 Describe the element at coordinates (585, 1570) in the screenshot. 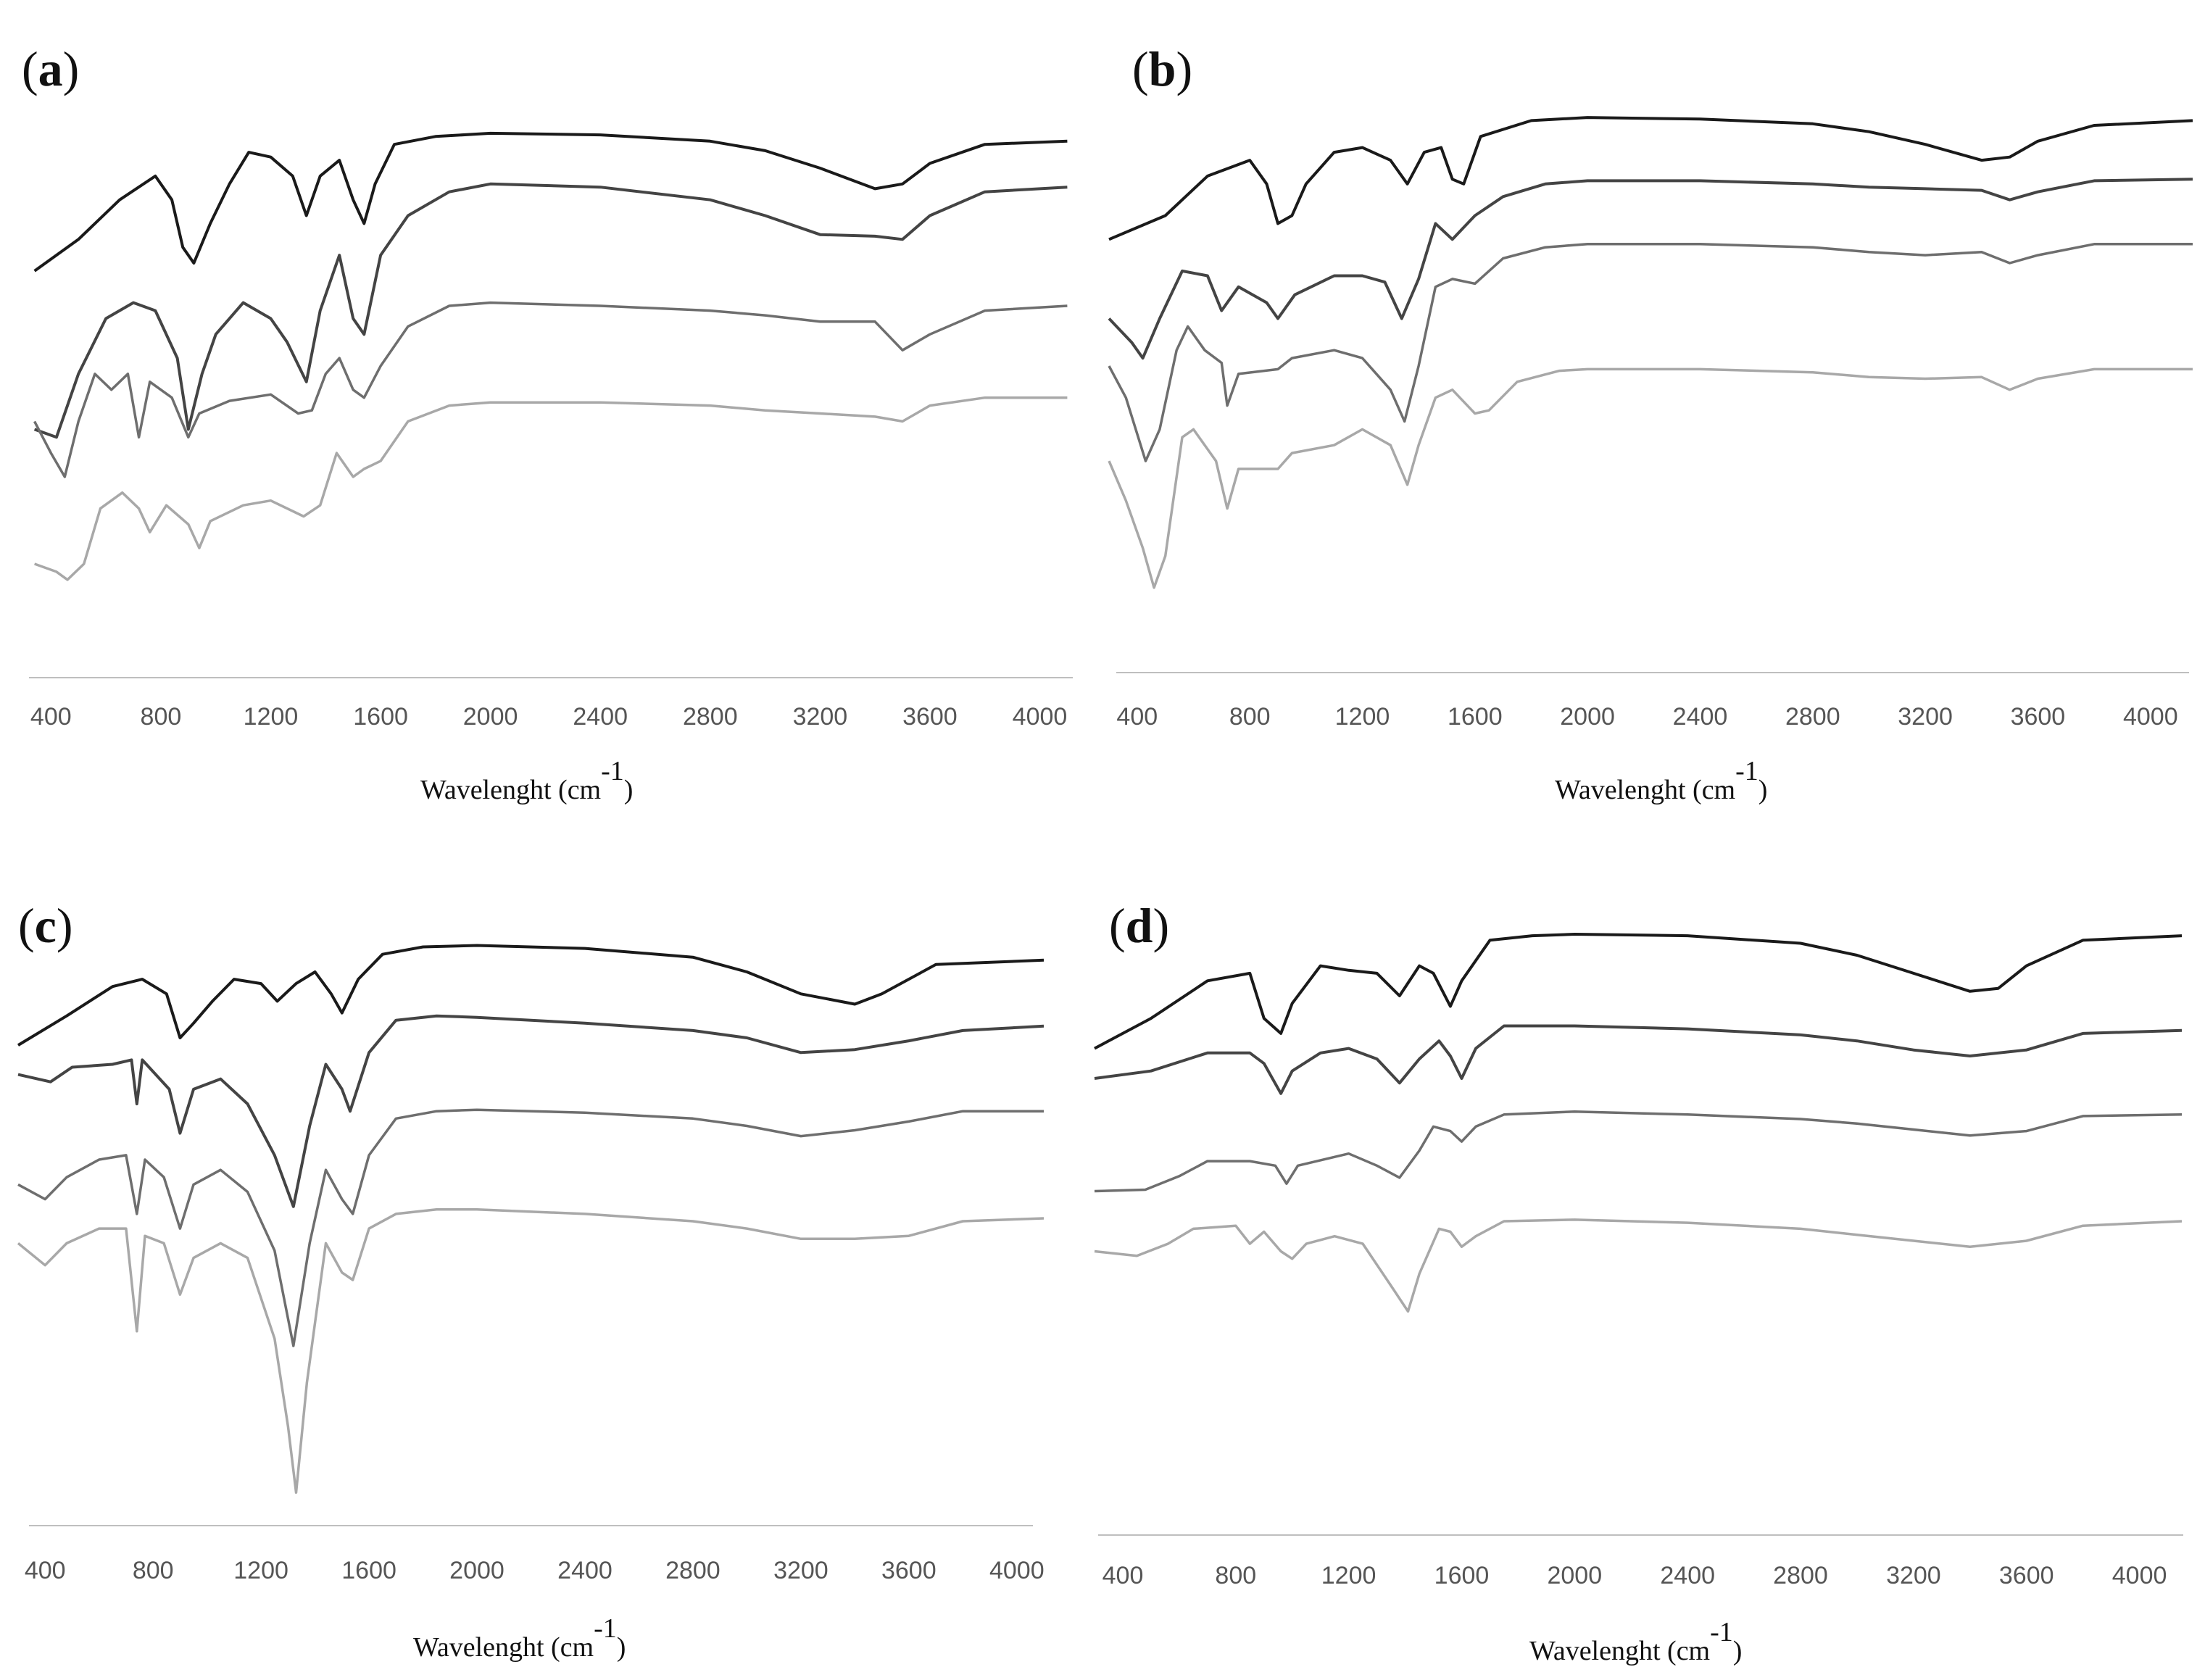

I see `panel-c-x-tick-label: 2400` at that location.